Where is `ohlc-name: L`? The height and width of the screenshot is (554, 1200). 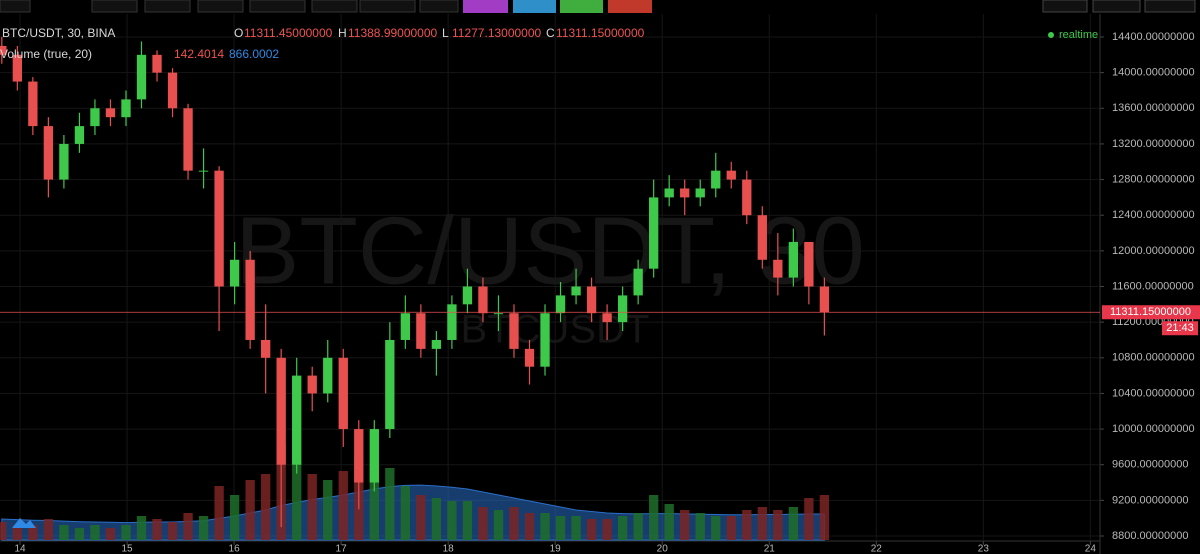 ohlc-name: L is located at coordinates (445, 33).